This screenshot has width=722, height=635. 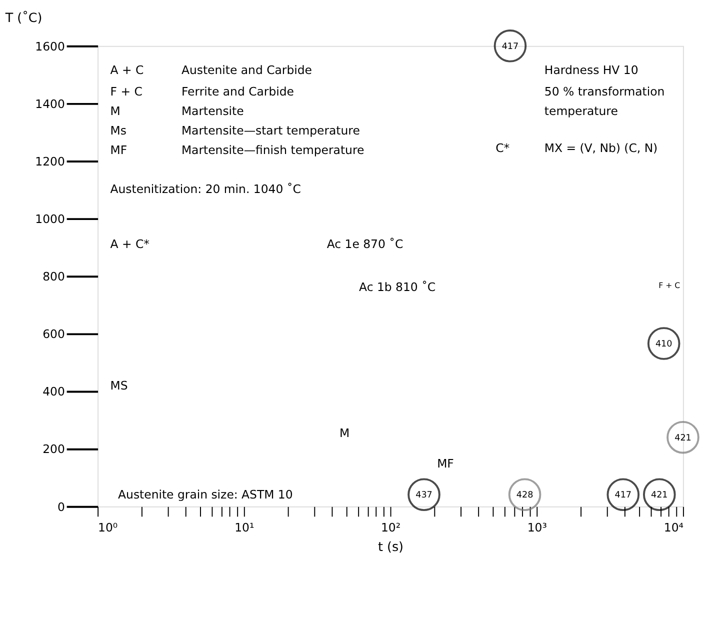 What do you see at coordinates (205, 189) in the screenshot?
I see `annotation: Austenitization: 20 min. 1040 ˚C` at bounding box center [205, 189].